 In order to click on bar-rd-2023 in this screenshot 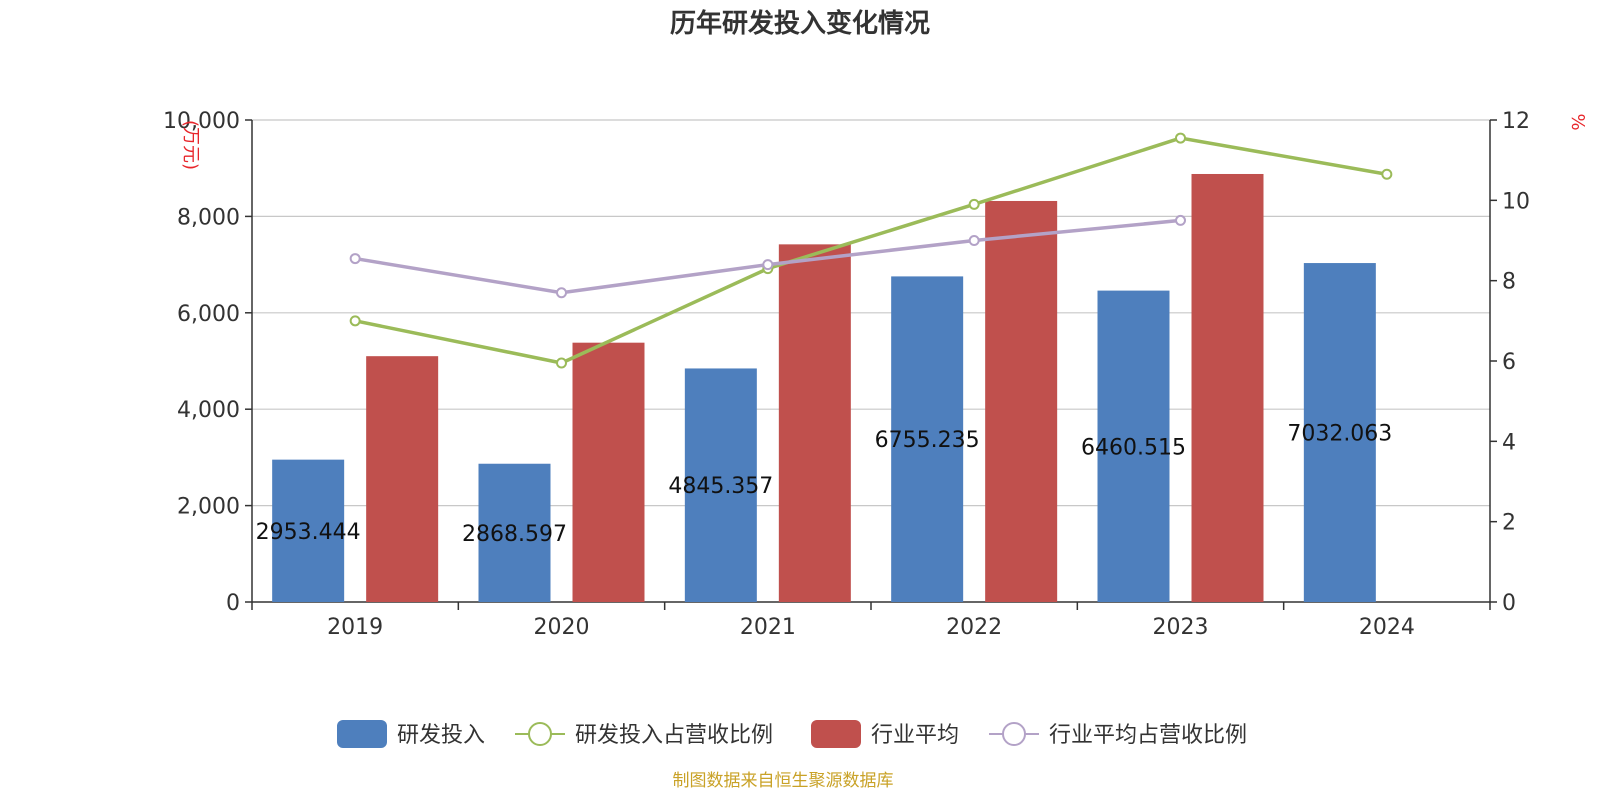, I will do `click(1133, 446)`.